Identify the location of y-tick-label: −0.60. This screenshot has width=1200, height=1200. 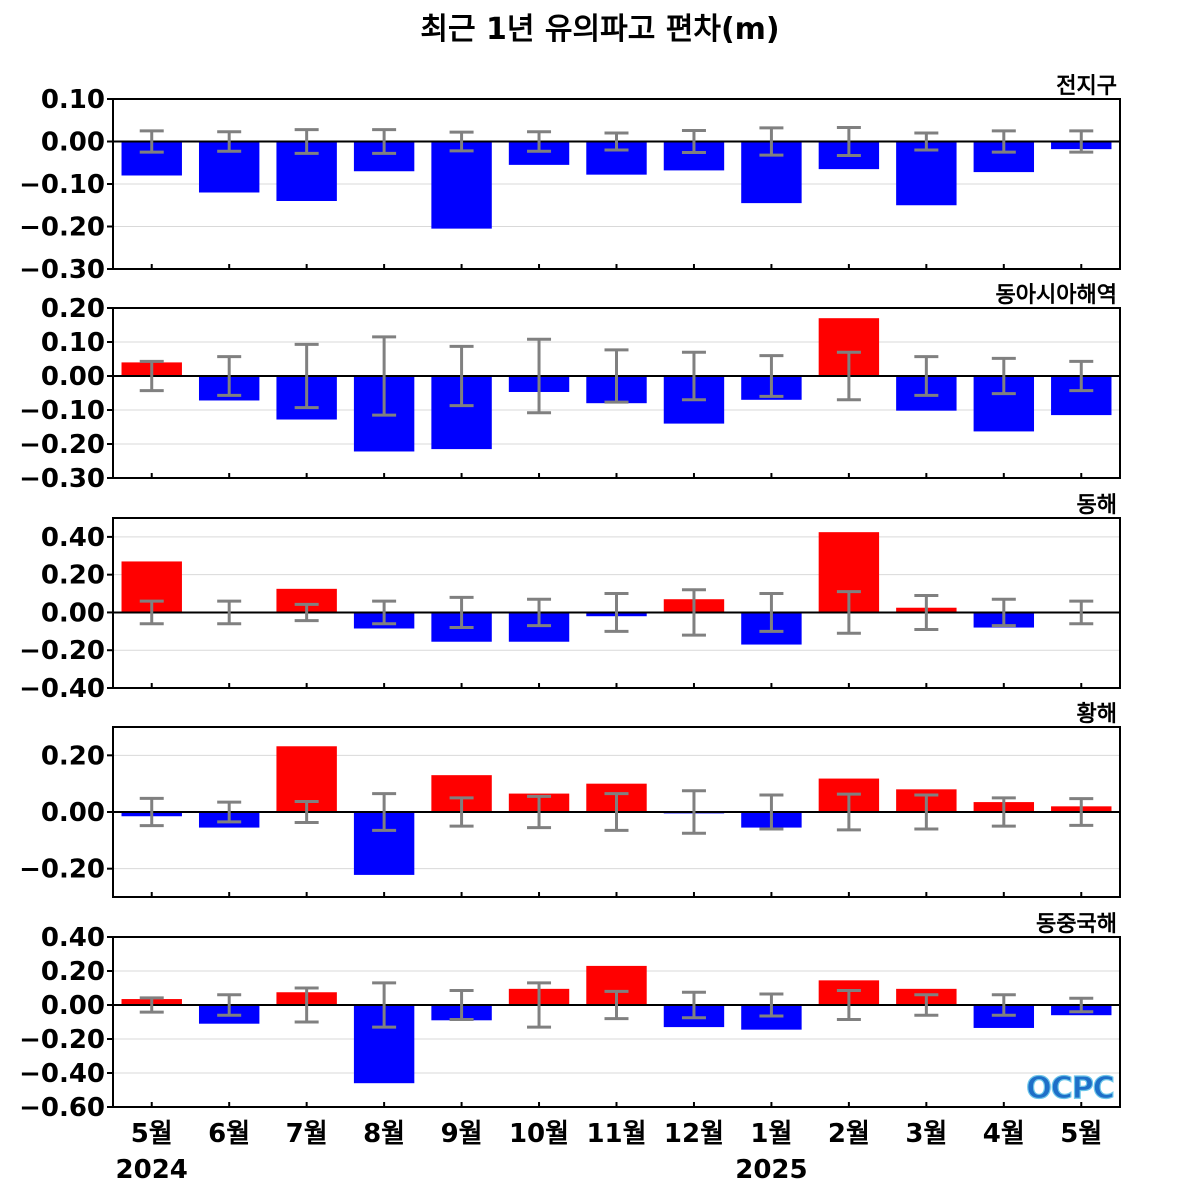
(62, 1108).